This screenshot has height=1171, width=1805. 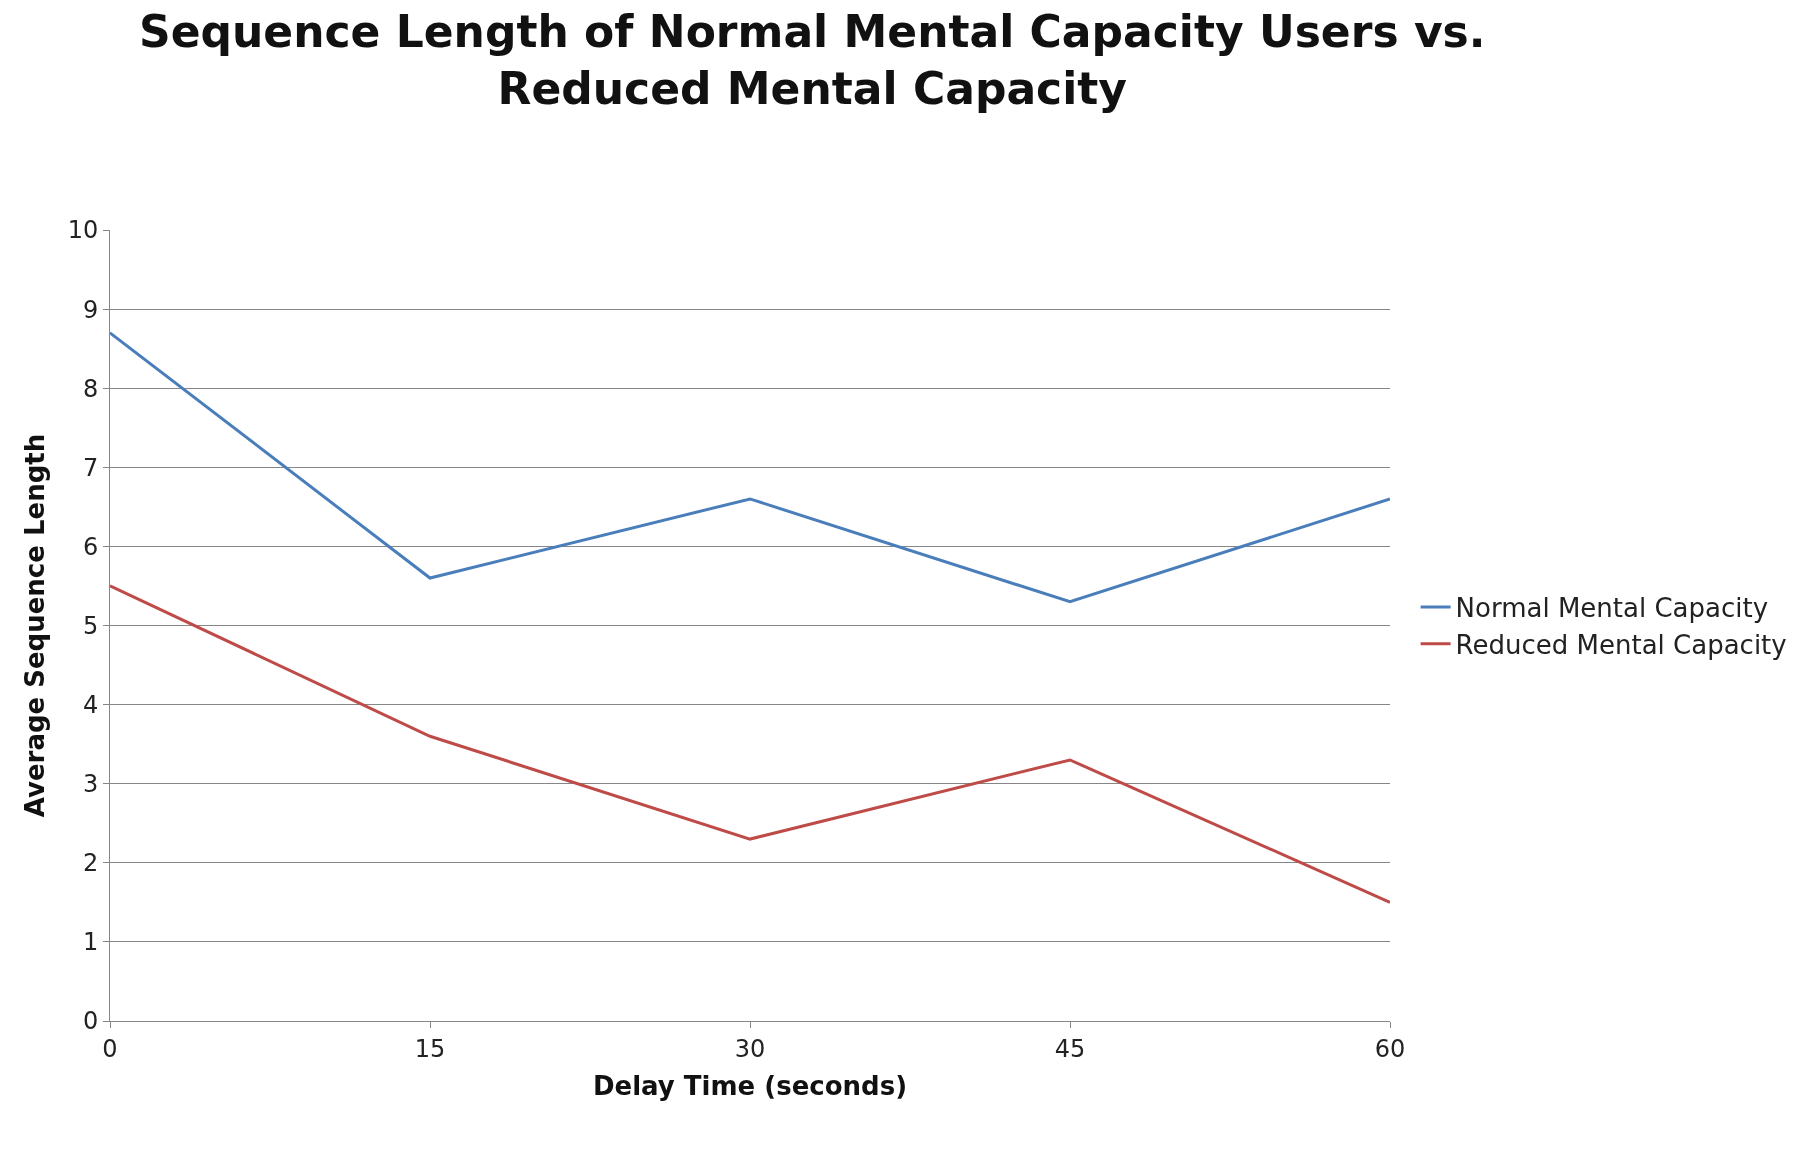 What do you see at coordinates (90, 863) in the screenshot?
I see `y-tick-label: 2` at bounding box center [90, 863].